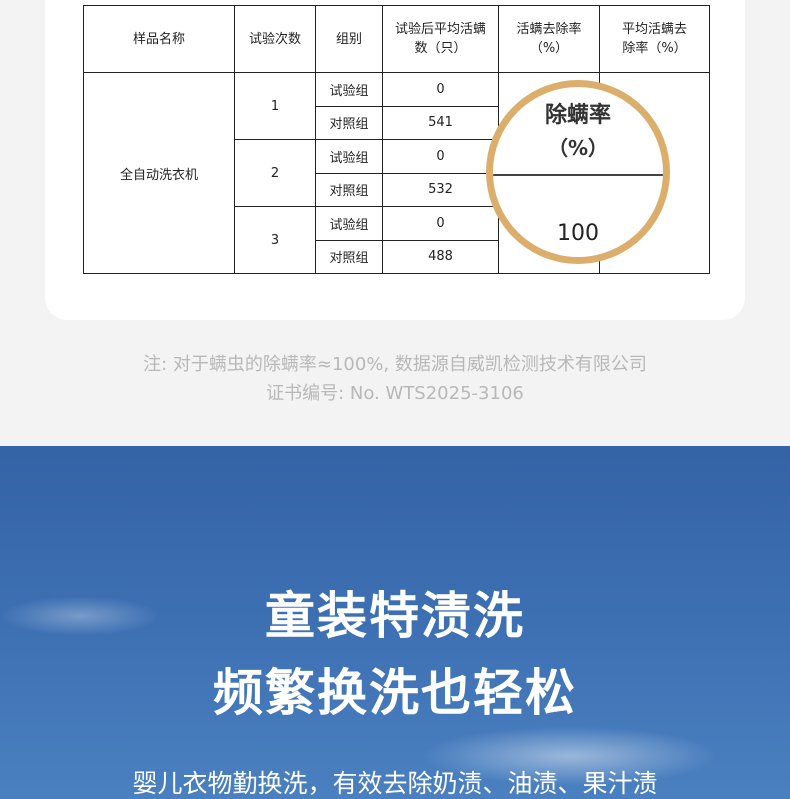 The width and height of the screenshot is (790, 799). I want to click on header-group: 组别, so click(349, 39).